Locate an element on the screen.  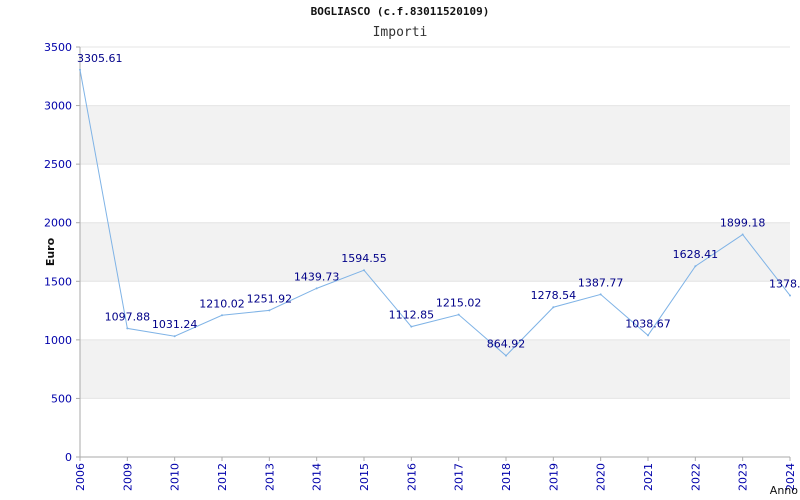
value-label: 1251.92 is located at coordinates (270, 298).